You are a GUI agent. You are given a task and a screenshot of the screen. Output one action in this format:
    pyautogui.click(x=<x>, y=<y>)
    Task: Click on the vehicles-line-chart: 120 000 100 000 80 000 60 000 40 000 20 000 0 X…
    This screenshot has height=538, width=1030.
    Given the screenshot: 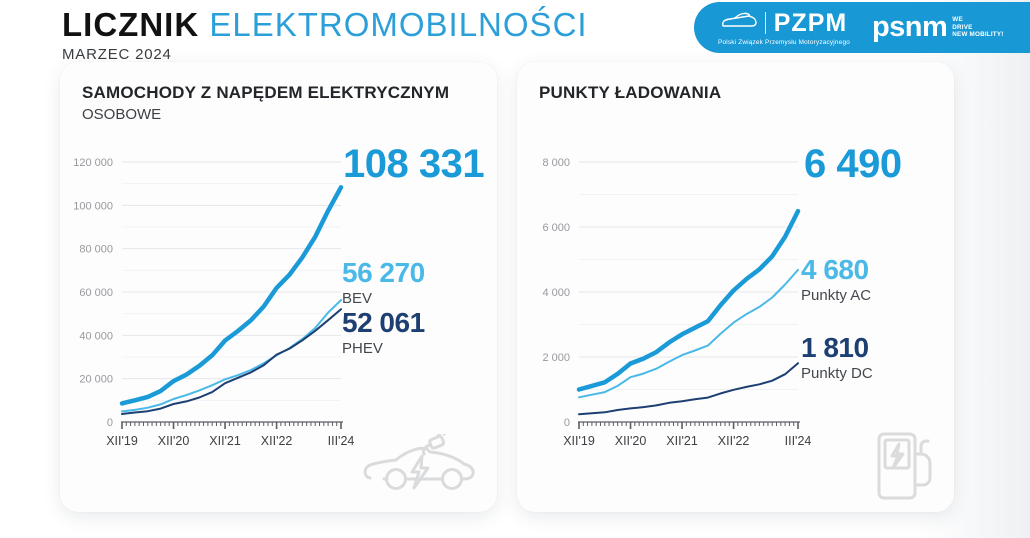 What is the action you would take?
    pyautogui.click(x=214, y=302)
    